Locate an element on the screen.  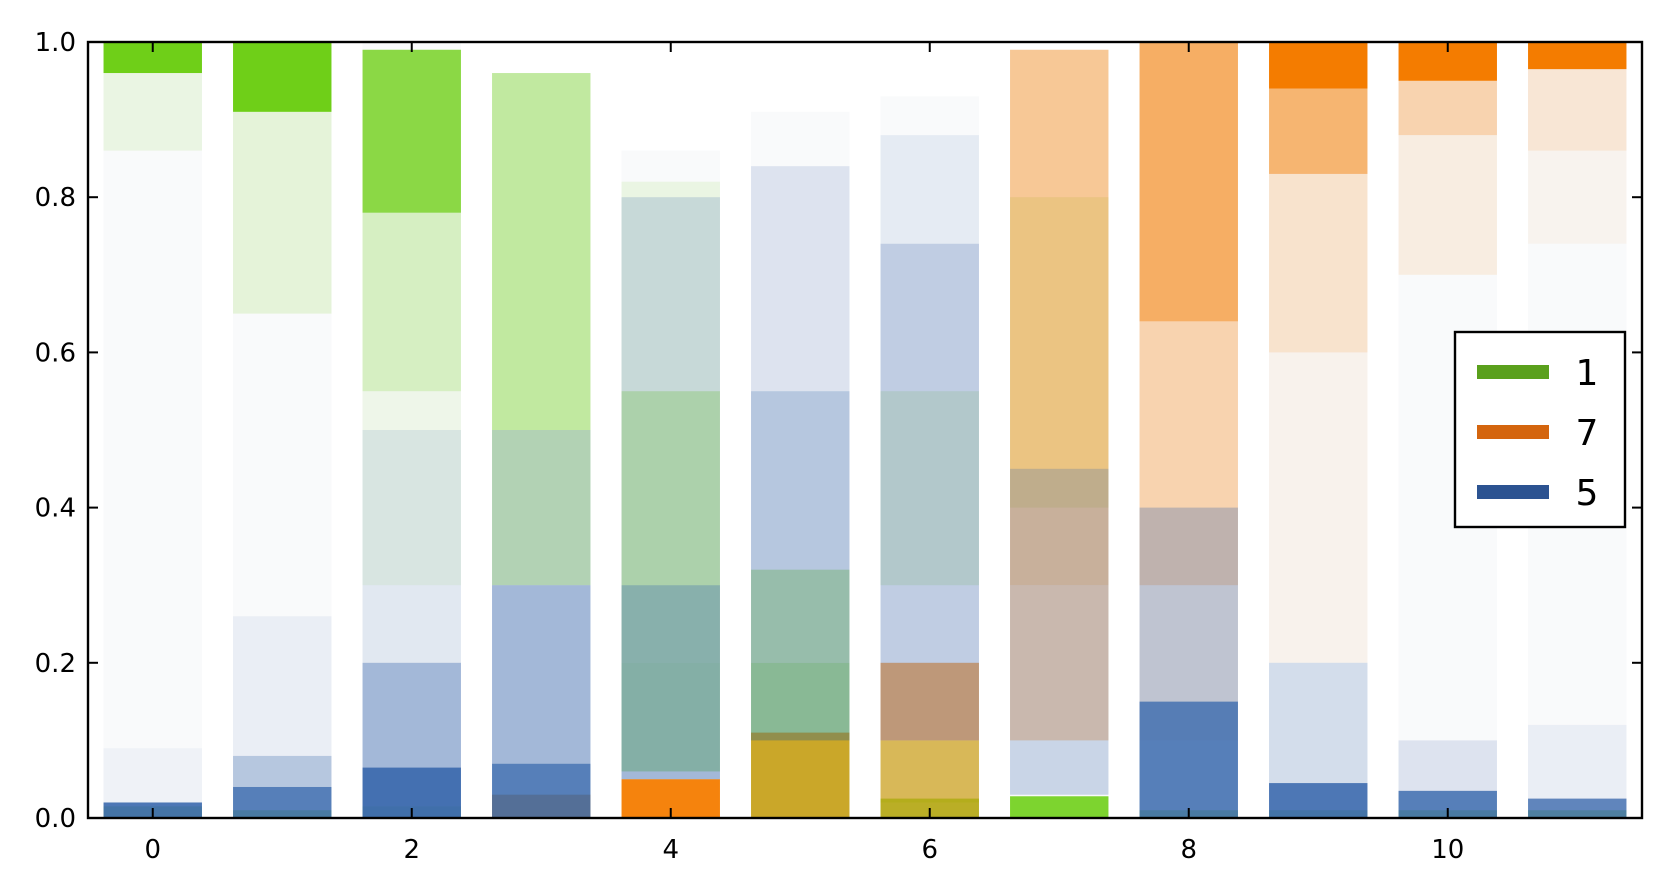
x-tick-label: 2 is located at coordinates (411, 850).